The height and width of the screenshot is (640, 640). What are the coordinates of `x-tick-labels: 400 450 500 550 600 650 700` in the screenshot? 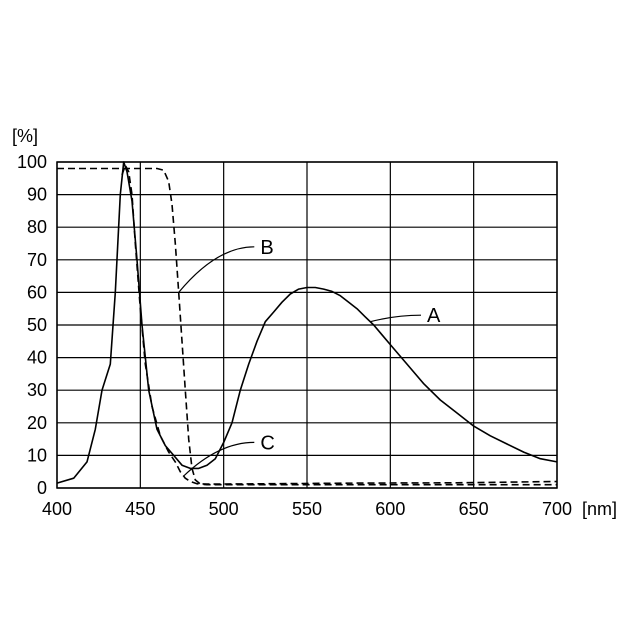 It's located at (307, 509).